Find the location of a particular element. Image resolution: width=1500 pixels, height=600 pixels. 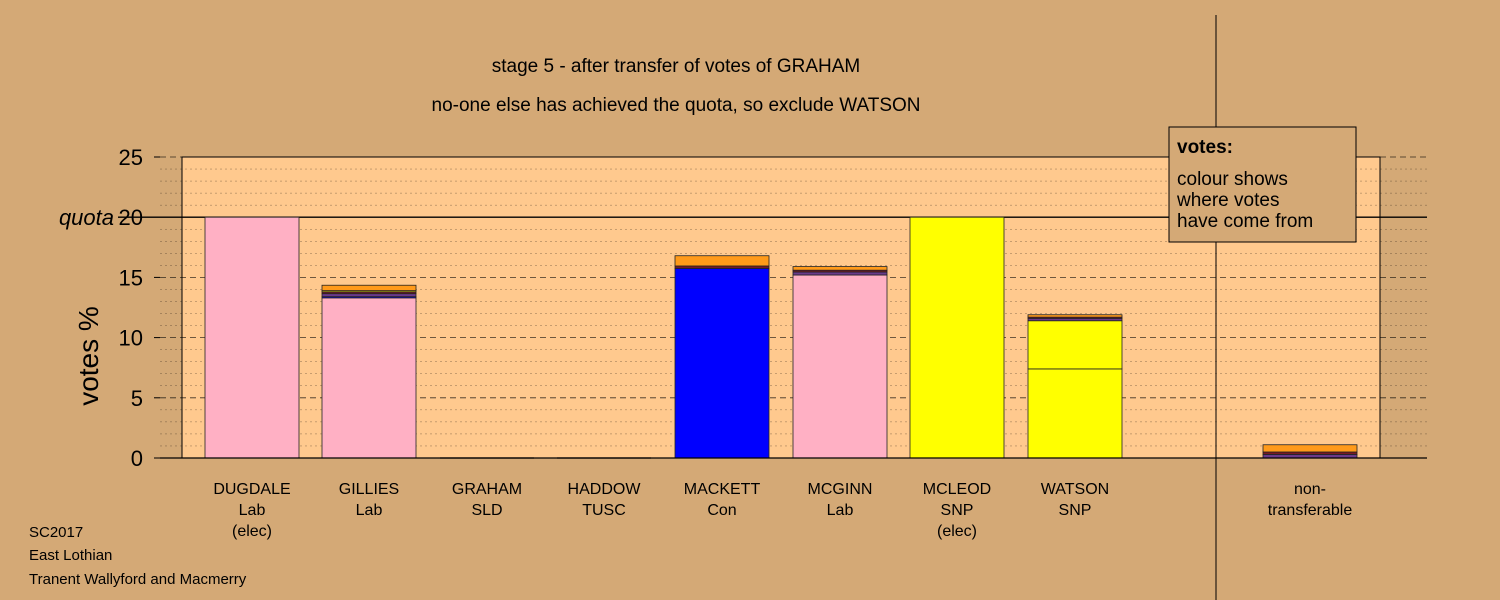

candidate-party-label: TUSC is located at coordinates (604, 510).